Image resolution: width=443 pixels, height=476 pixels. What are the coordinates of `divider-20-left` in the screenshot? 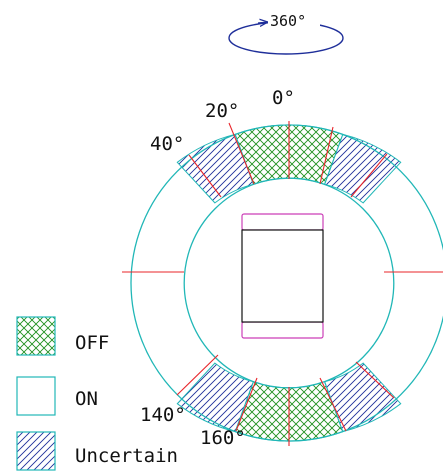 It's located at (241, 153).